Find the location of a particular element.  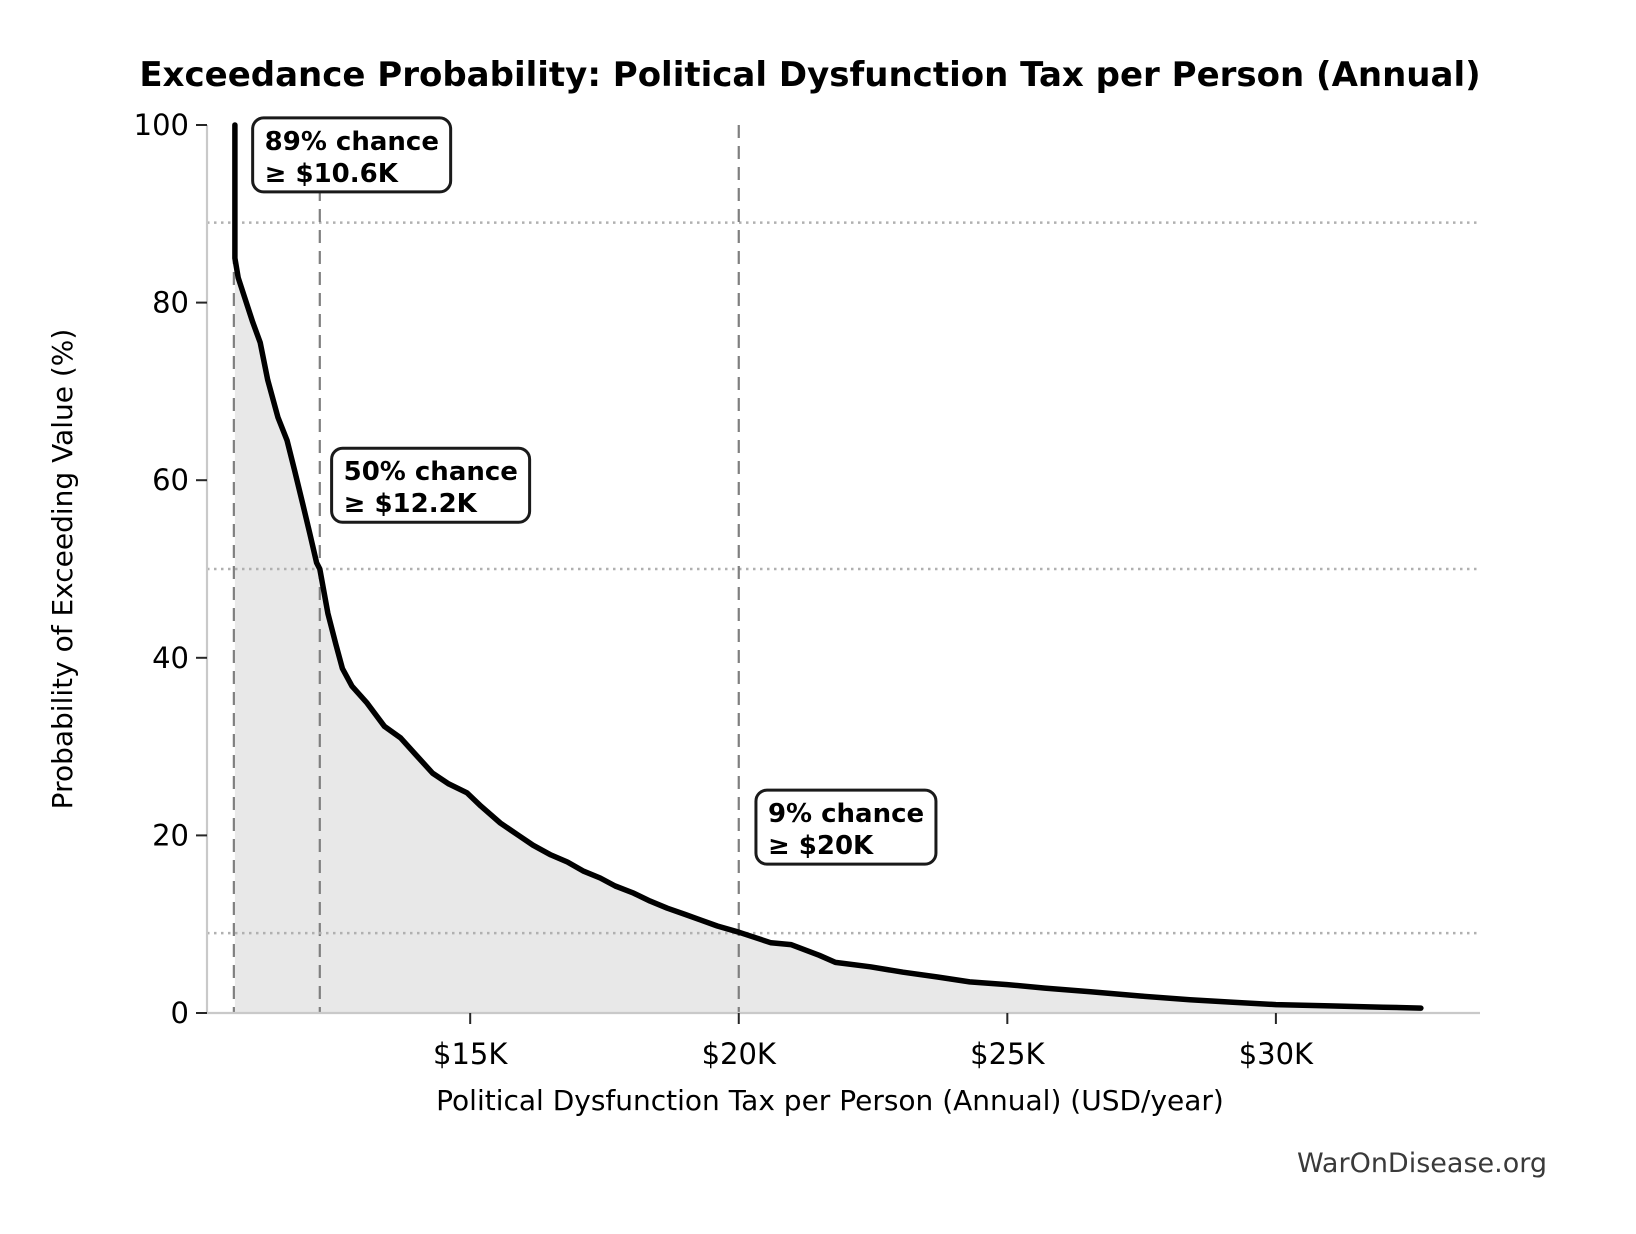

y-axis-label: Probability of Exceeding Value (%) is located at coordinates (62, 569).